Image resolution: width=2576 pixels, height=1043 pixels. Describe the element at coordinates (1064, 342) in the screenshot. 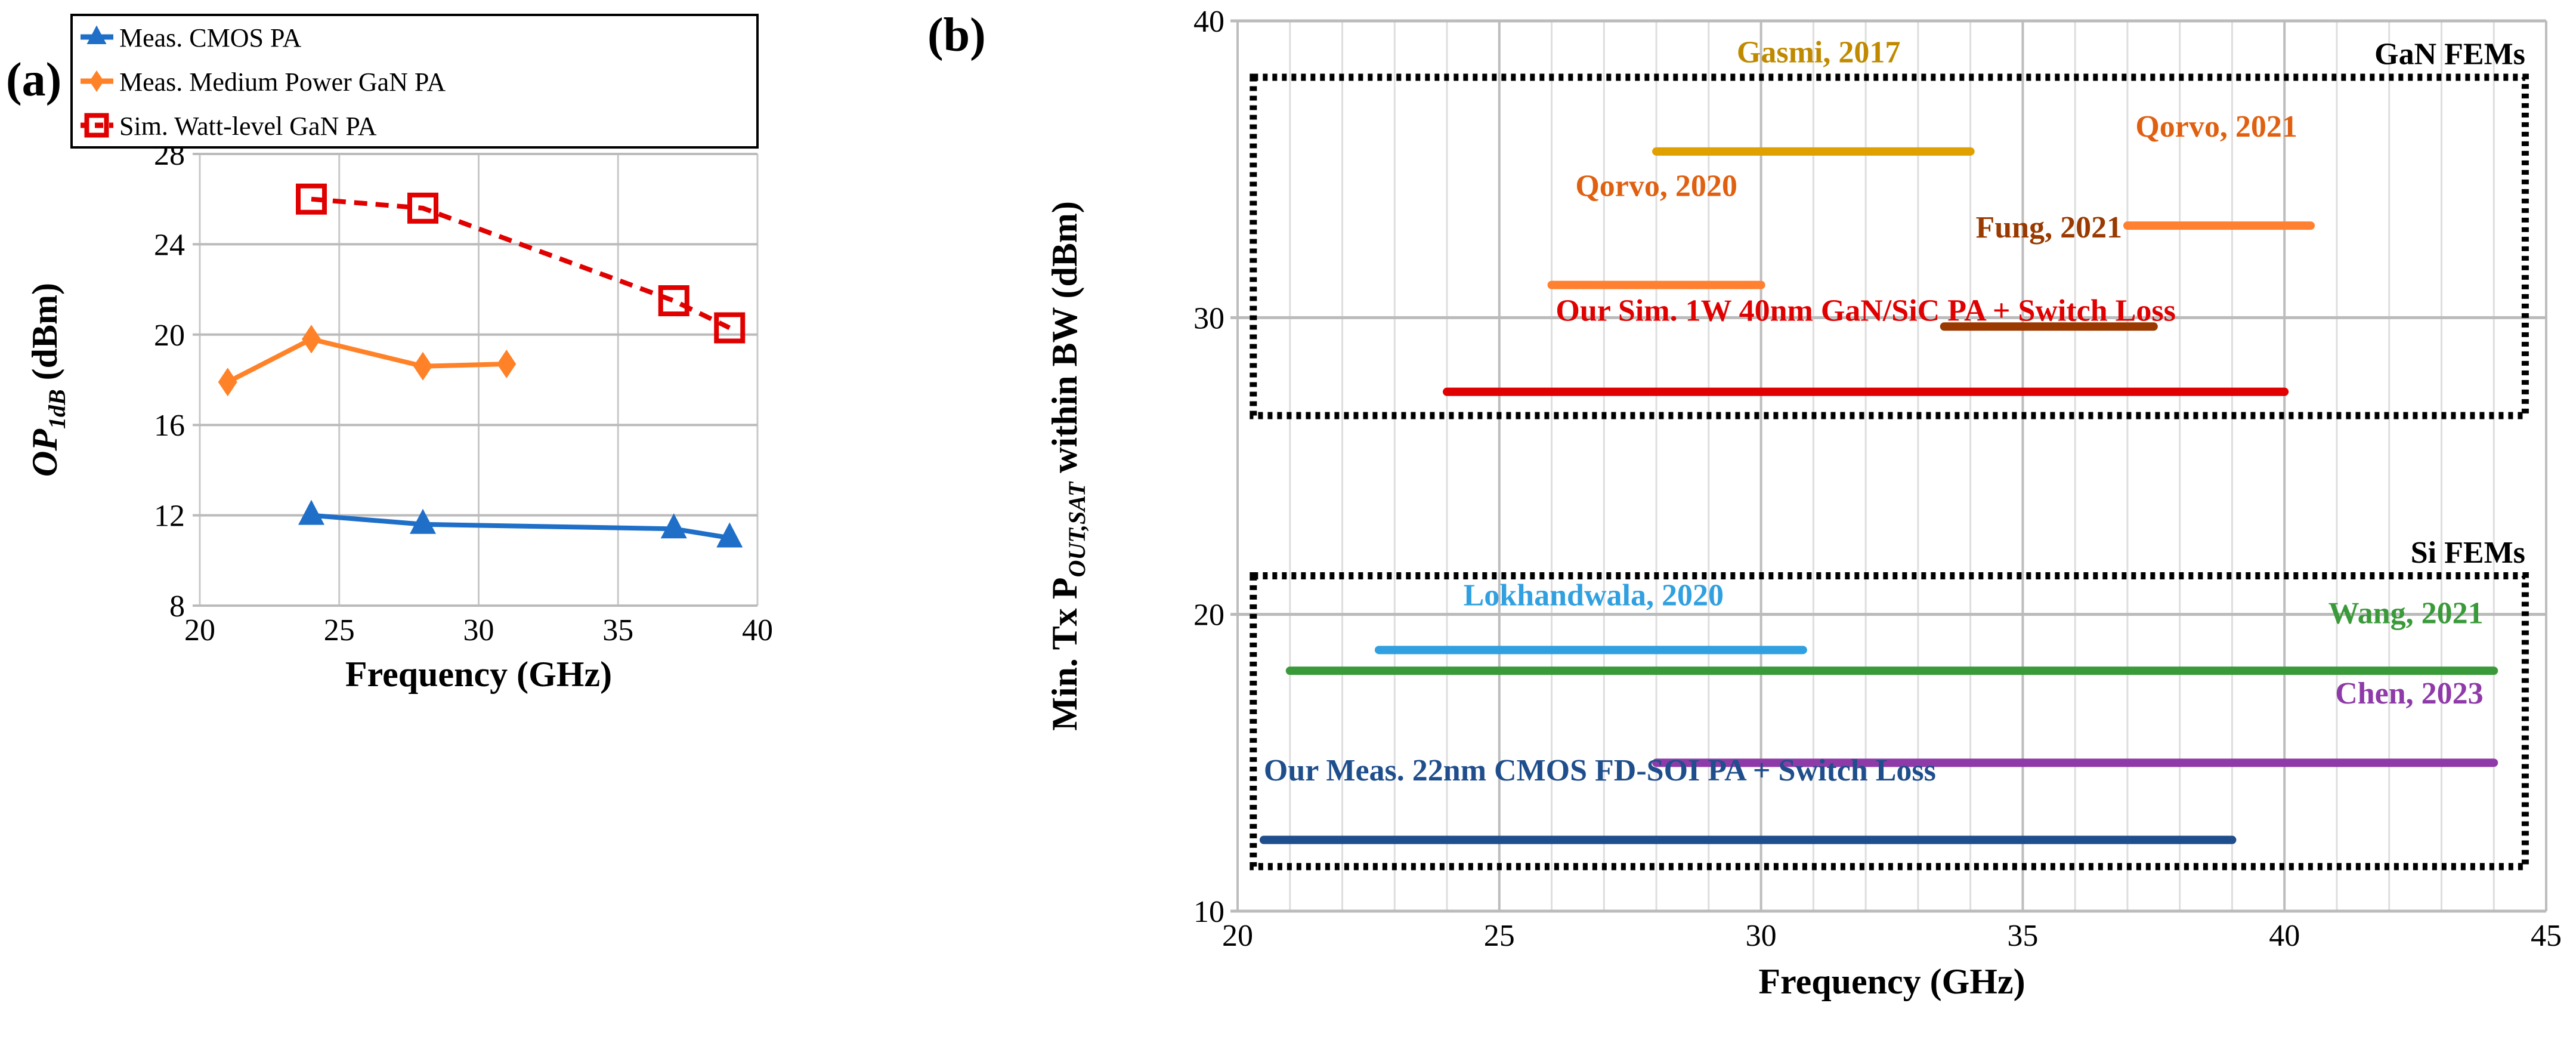

I see `y-axis-title-unit: within BW (dBm)` at that location.